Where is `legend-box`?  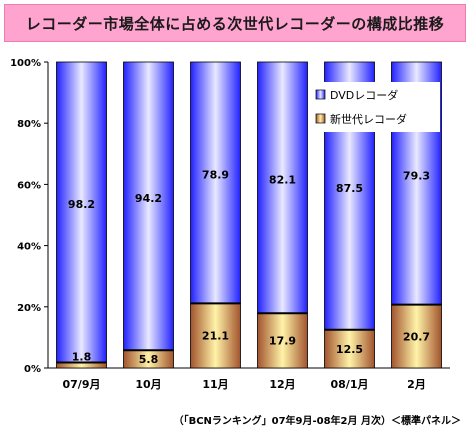
legend-box is located at coordinates (374, 107).